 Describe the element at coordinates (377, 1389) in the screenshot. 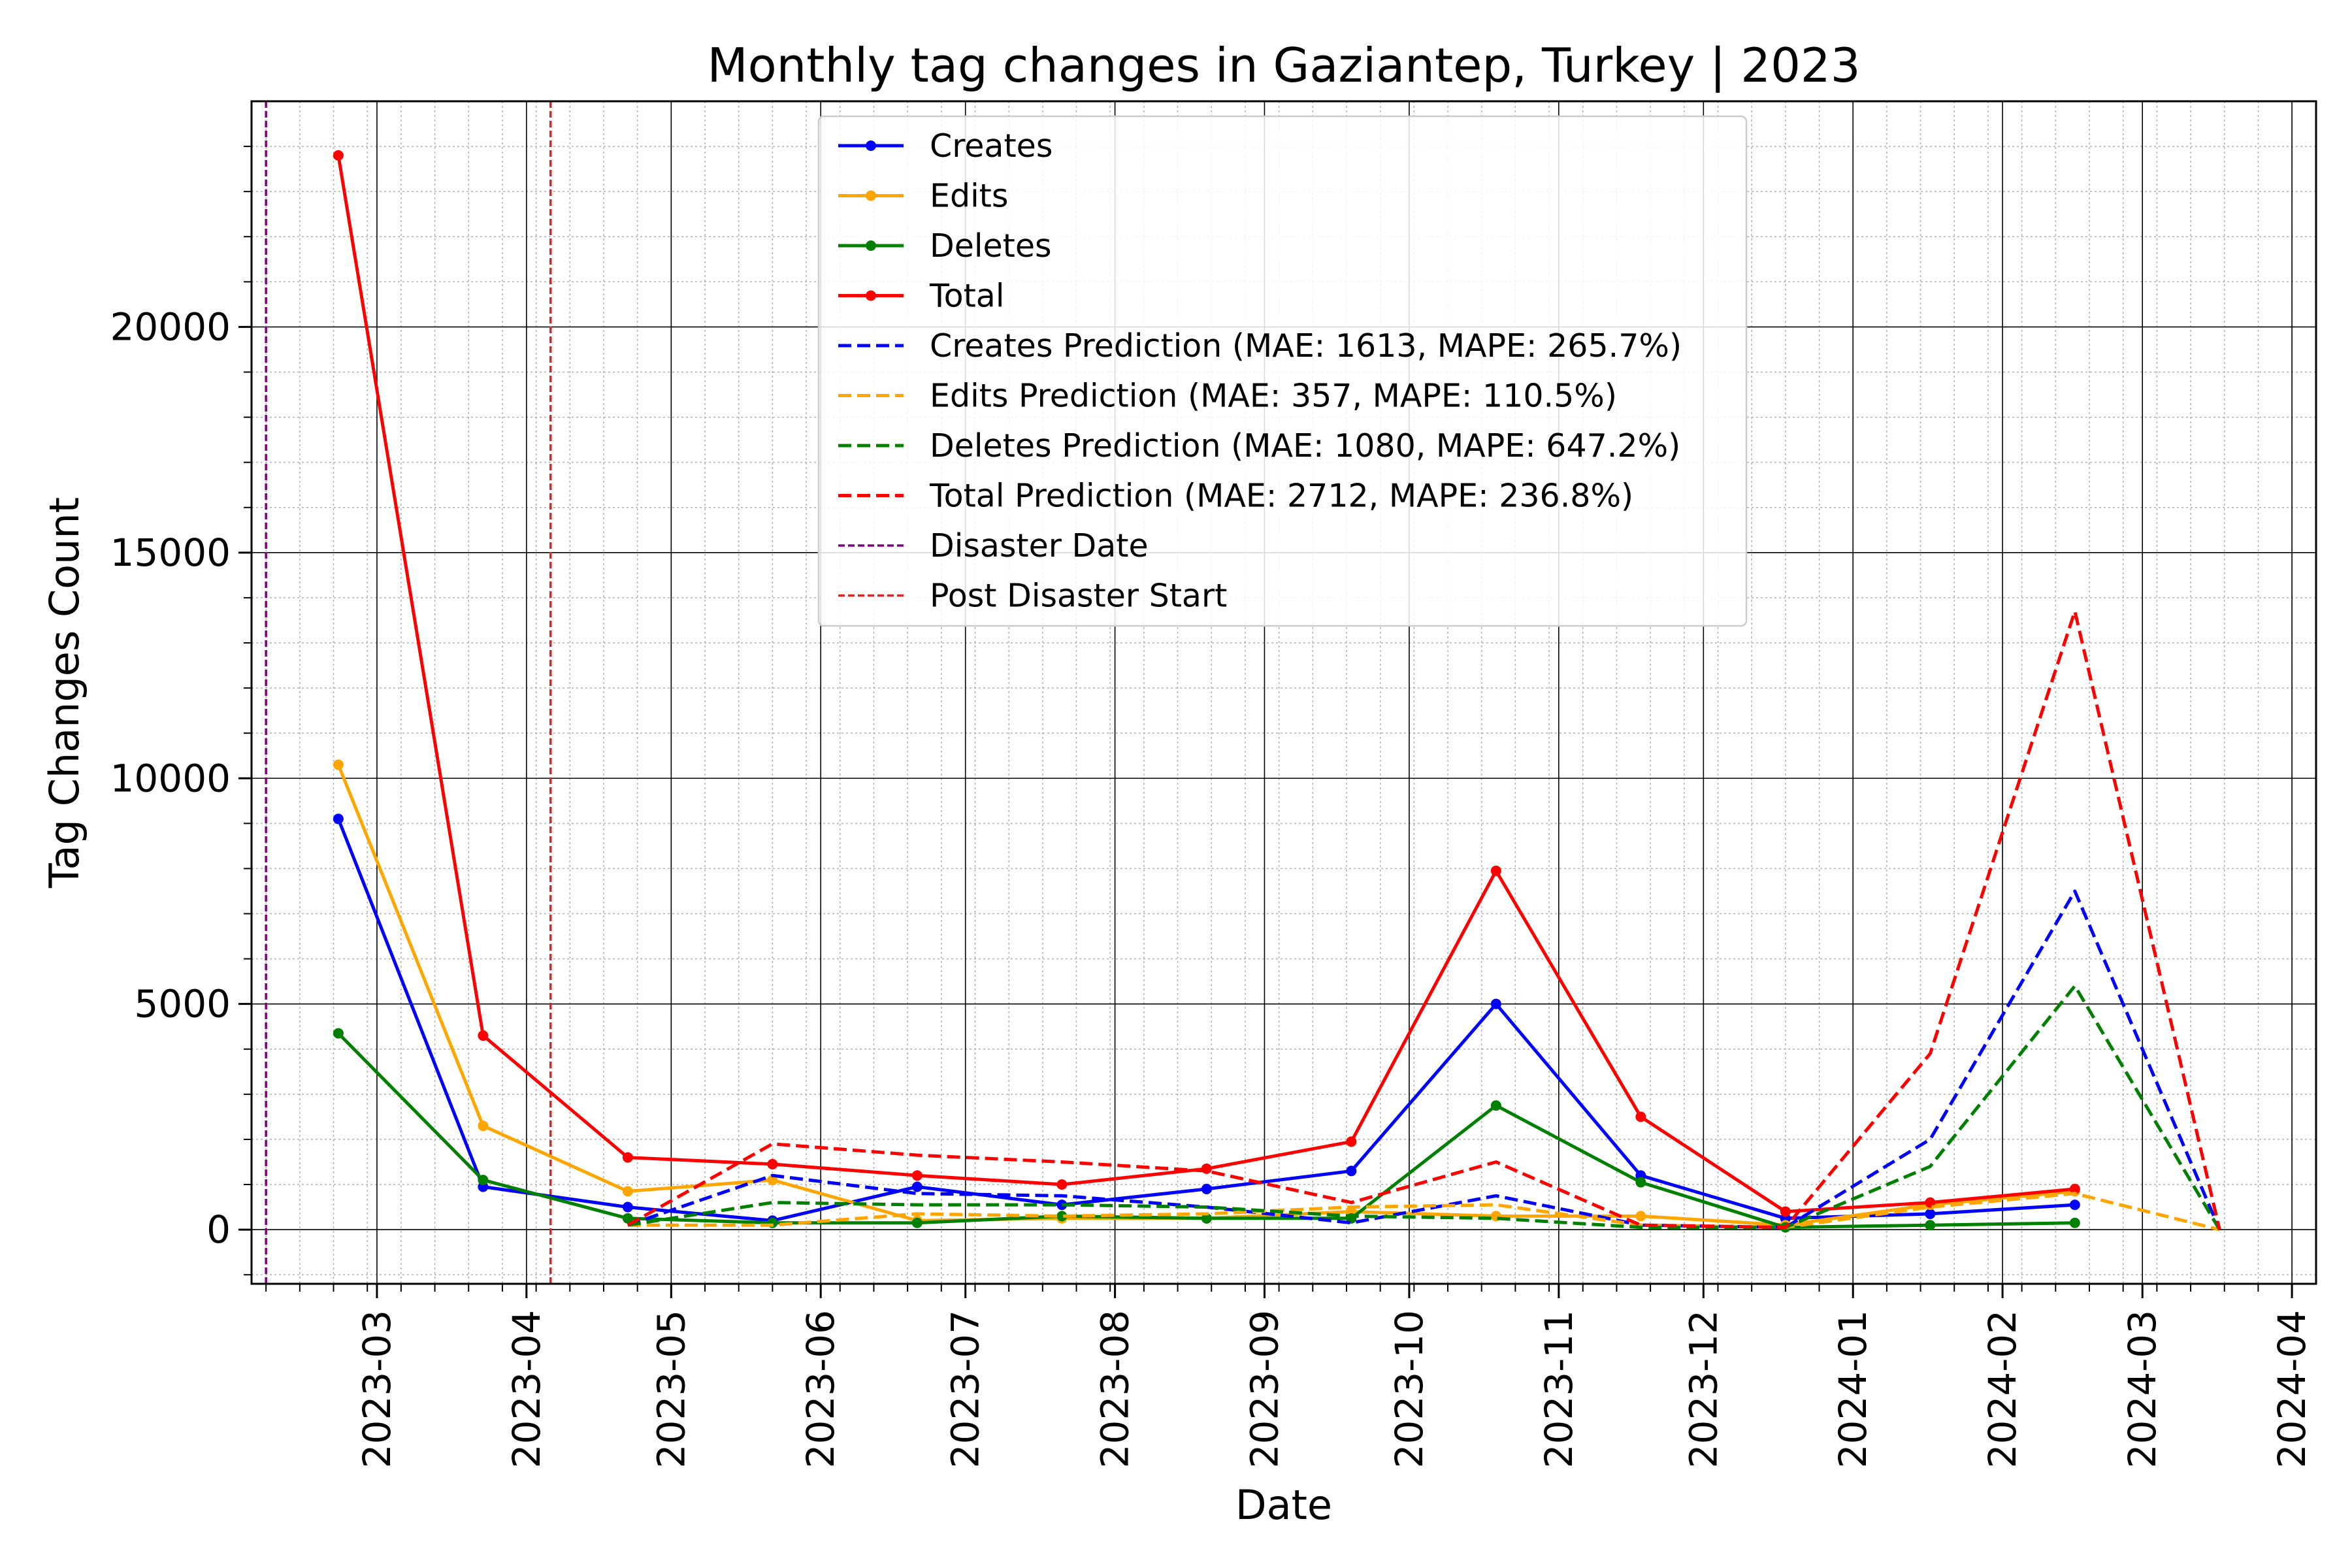

I see `x-tick-label: 2023-03` at that location.